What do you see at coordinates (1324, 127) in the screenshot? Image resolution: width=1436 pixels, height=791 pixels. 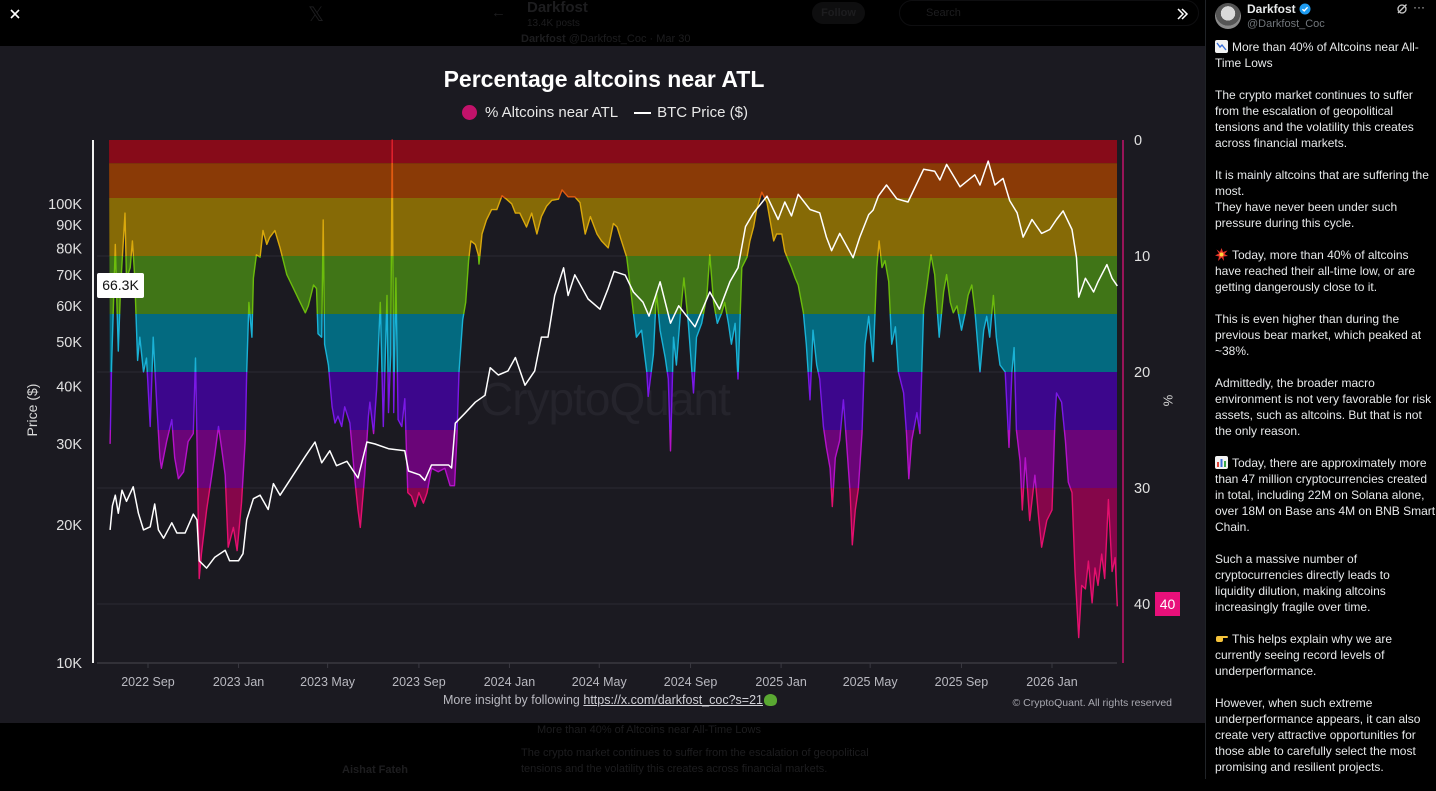 I see `post-line: tensions and the volatility this creates` at bounding box center [1324, 127].